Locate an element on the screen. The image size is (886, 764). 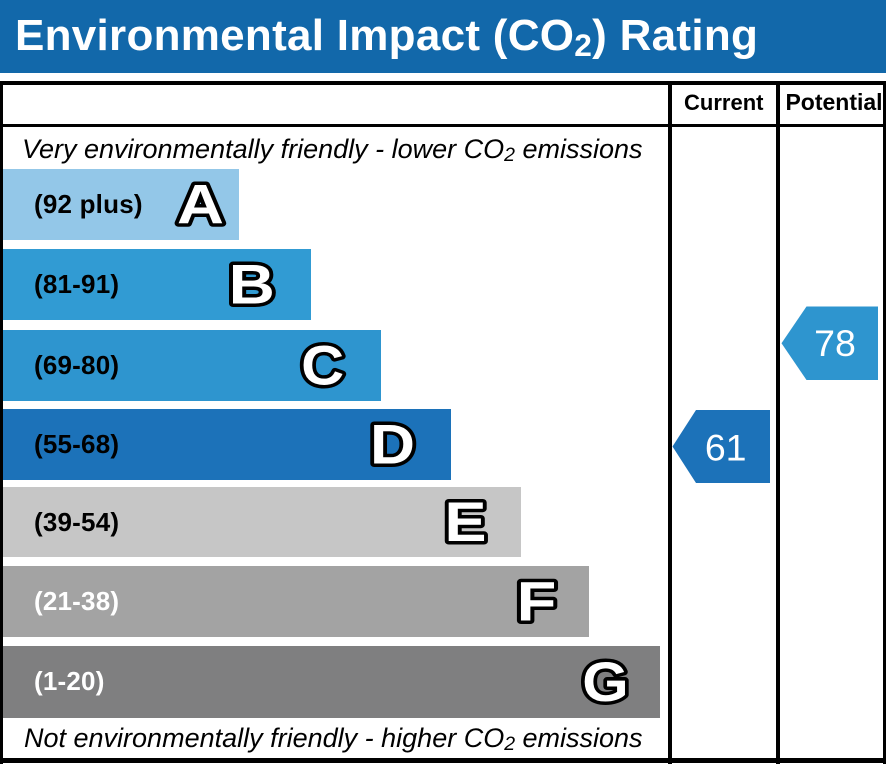
svg-text: B is located at coordinates (252, 284).